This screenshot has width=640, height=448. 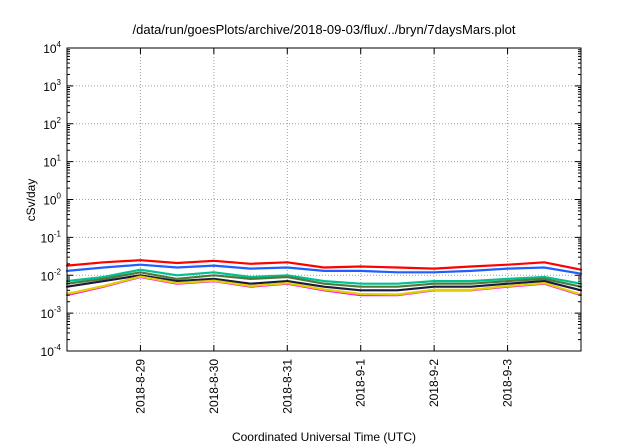 What do you see at coordinates (52, 48) in the screenshot?
I see `y-tick-label: 10⁴` at bounding box center [52, 48].